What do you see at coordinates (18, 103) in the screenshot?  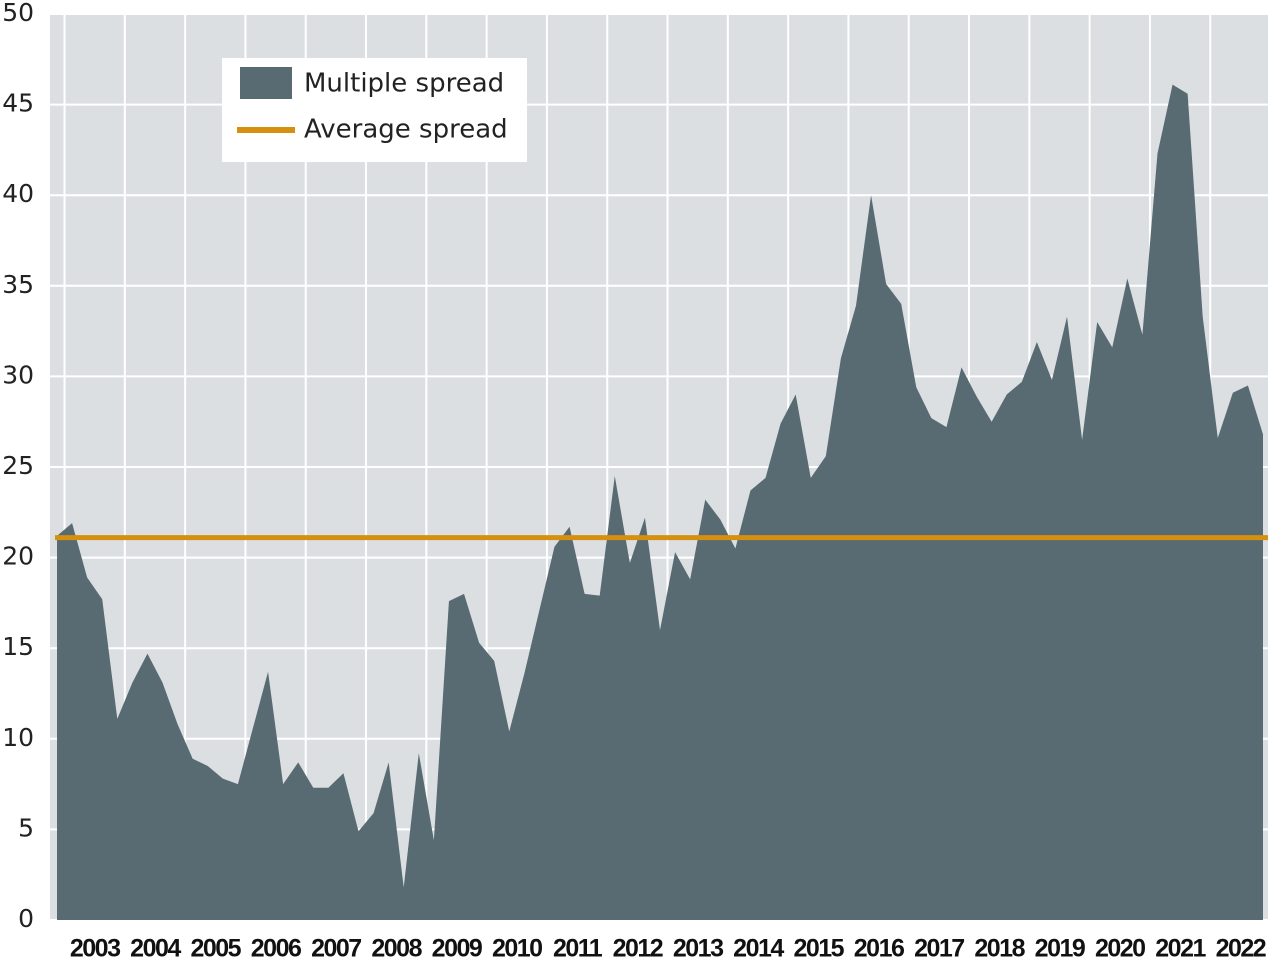 I see `y-tick-label: 45` at bounding box center [18, 103].